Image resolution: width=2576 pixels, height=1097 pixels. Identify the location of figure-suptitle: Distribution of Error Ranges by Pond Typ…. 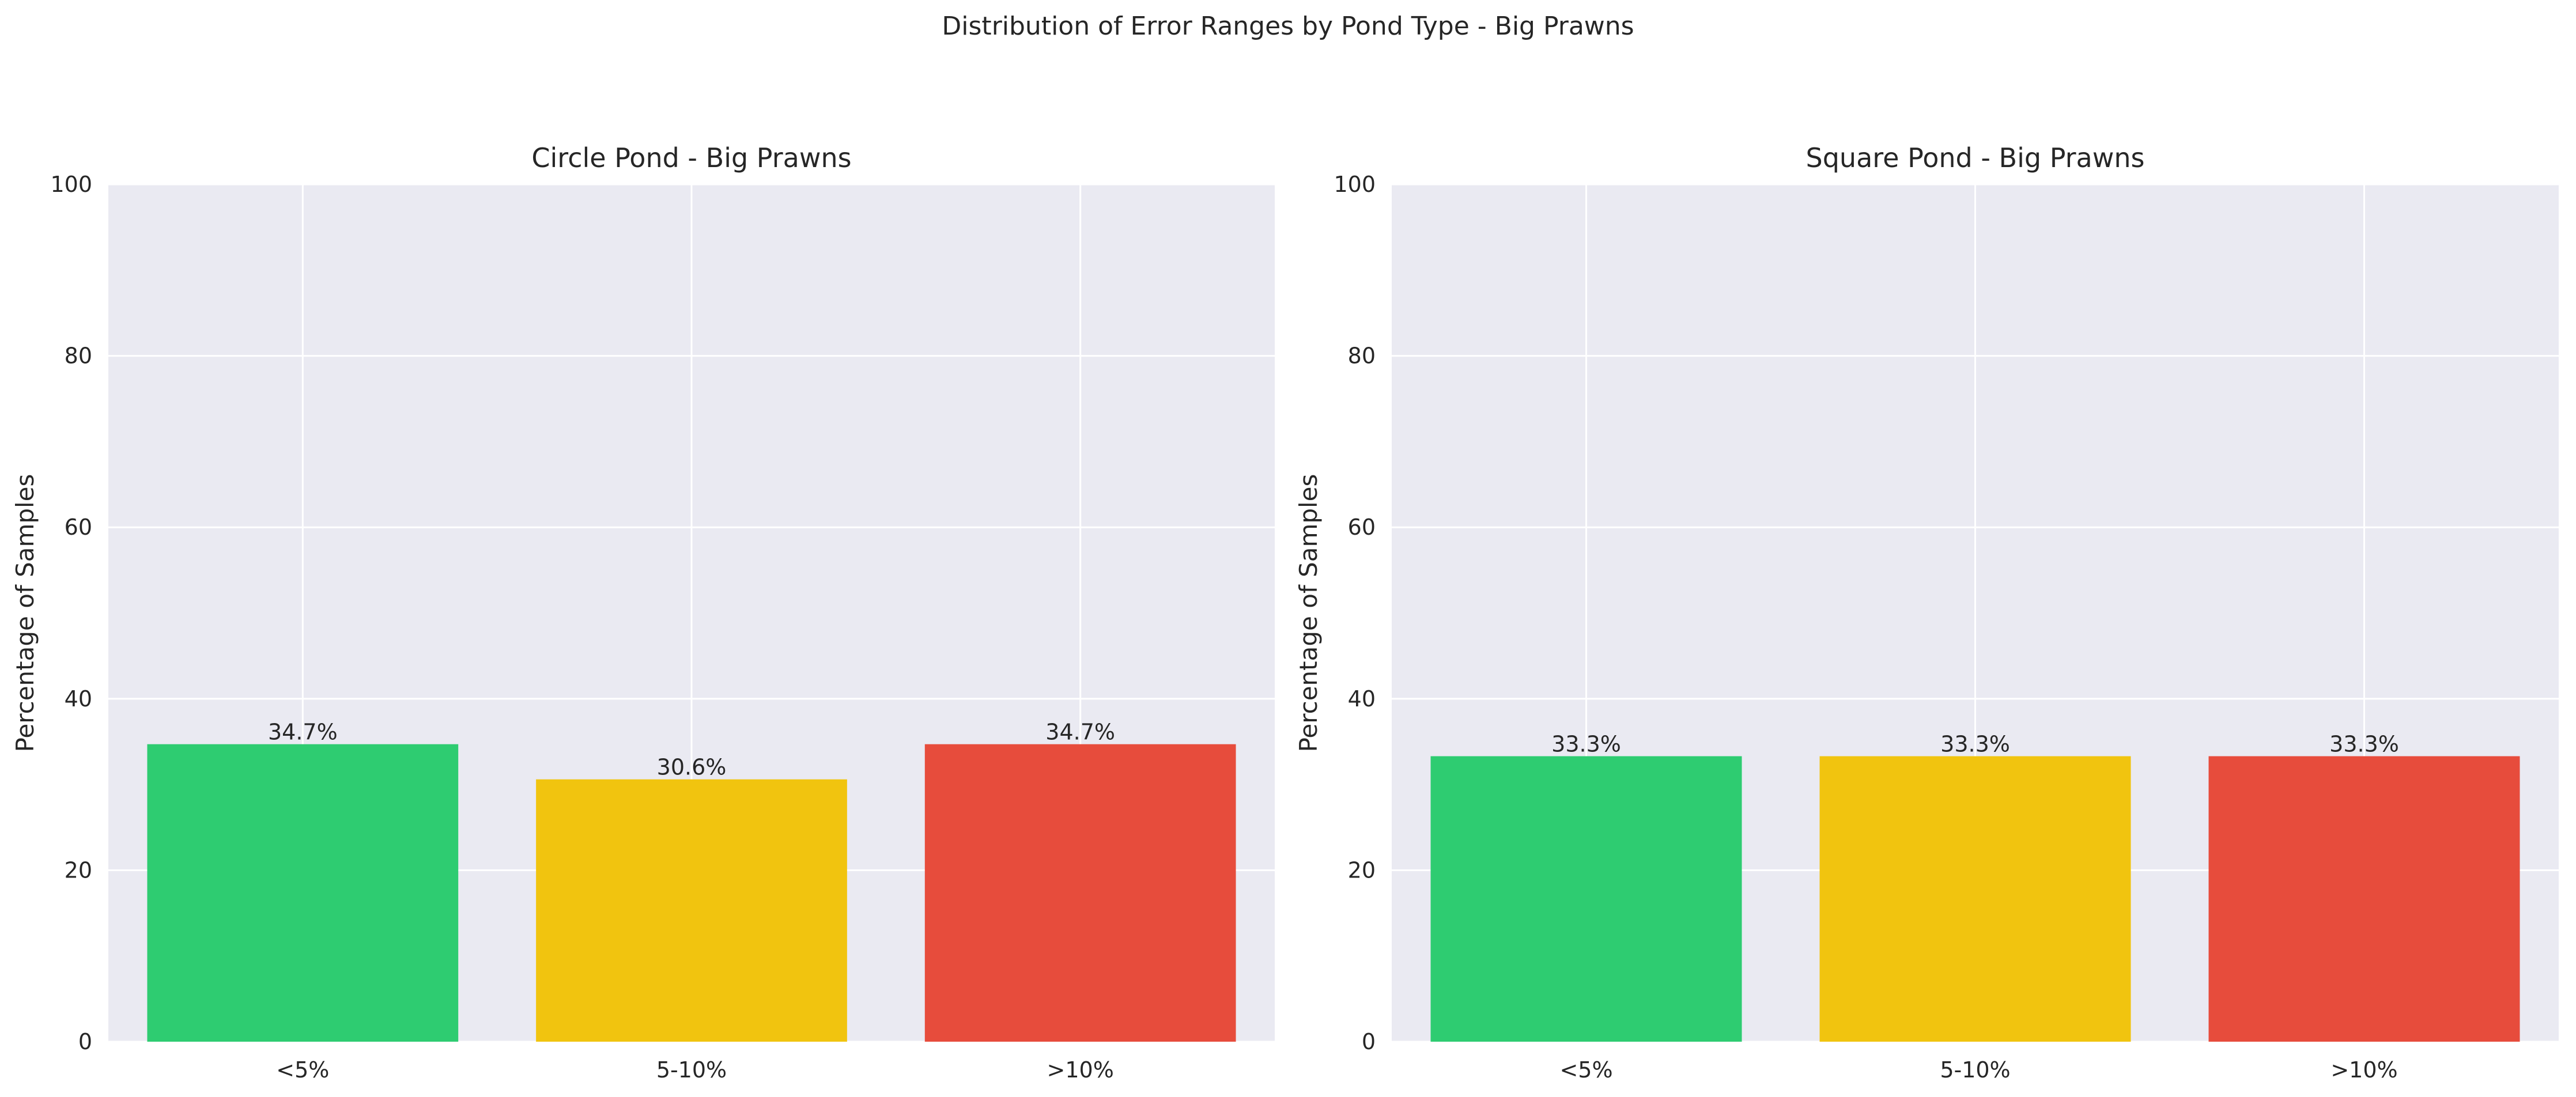
(1288, 26).